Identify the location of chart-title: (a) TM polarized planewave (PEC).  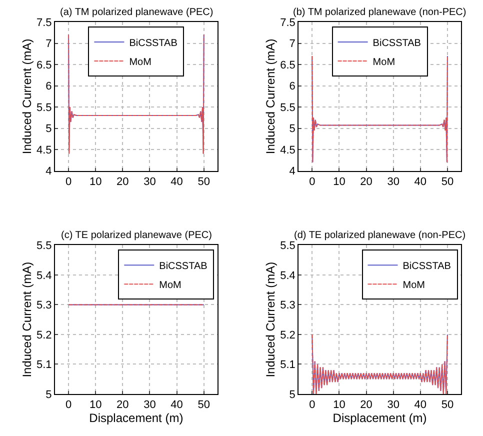
(137, 12).